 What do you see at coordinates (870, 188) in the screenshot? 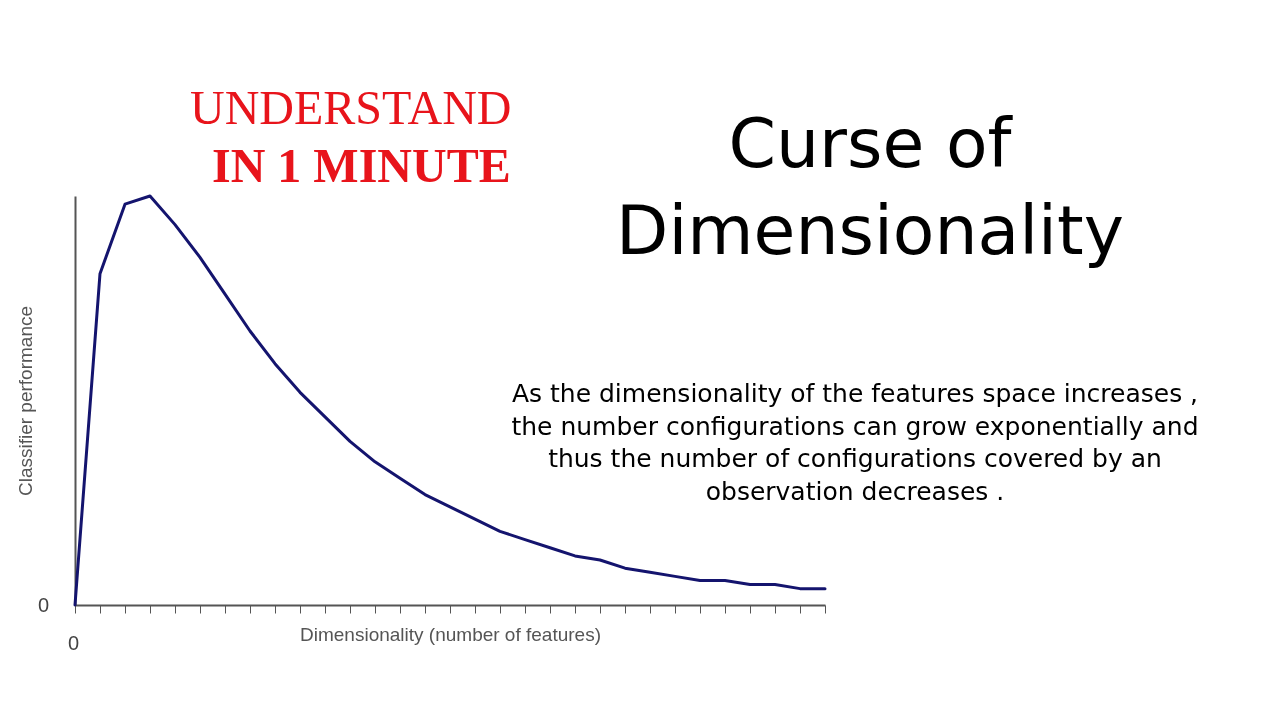
I see `chart-title: Curse of Dimensionality` at bounding box center [870, 188].